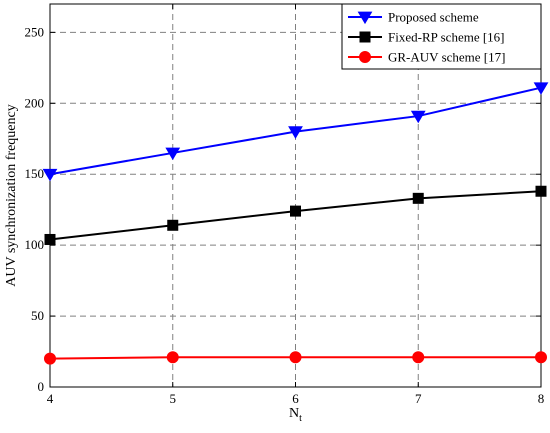 This screenshot has height=433, width=550. I want to click on y-tick-label: 200, so click(35, 102).